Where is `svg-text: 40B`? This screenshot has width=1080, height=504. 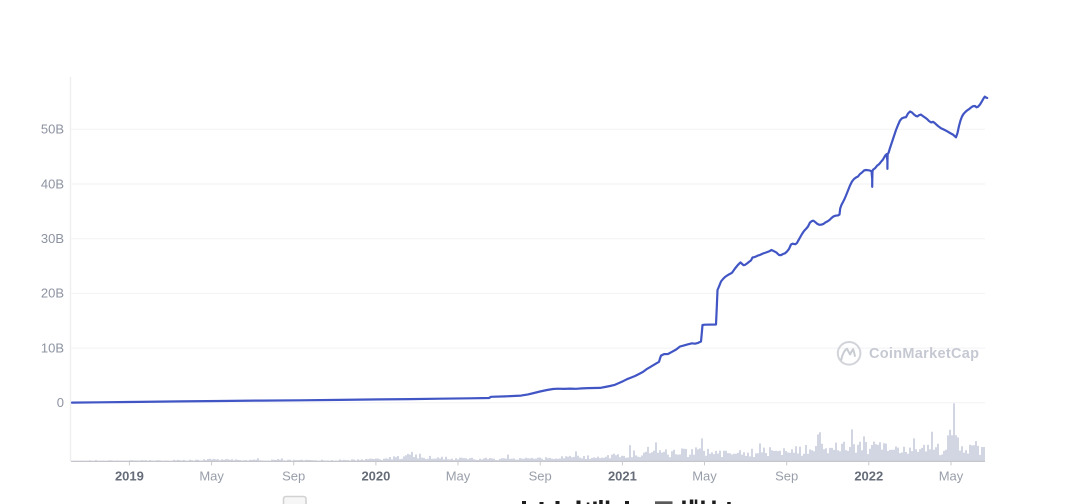 svg-text: 40B is located at coordinates (52, 183).